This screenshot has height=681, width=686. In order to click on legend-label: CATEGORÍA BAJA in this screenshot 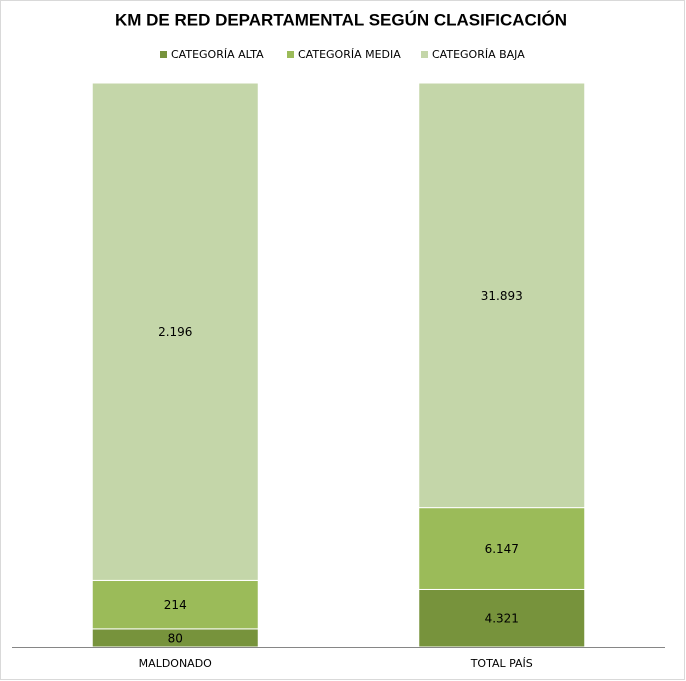, I will do `click(478, 54)`.